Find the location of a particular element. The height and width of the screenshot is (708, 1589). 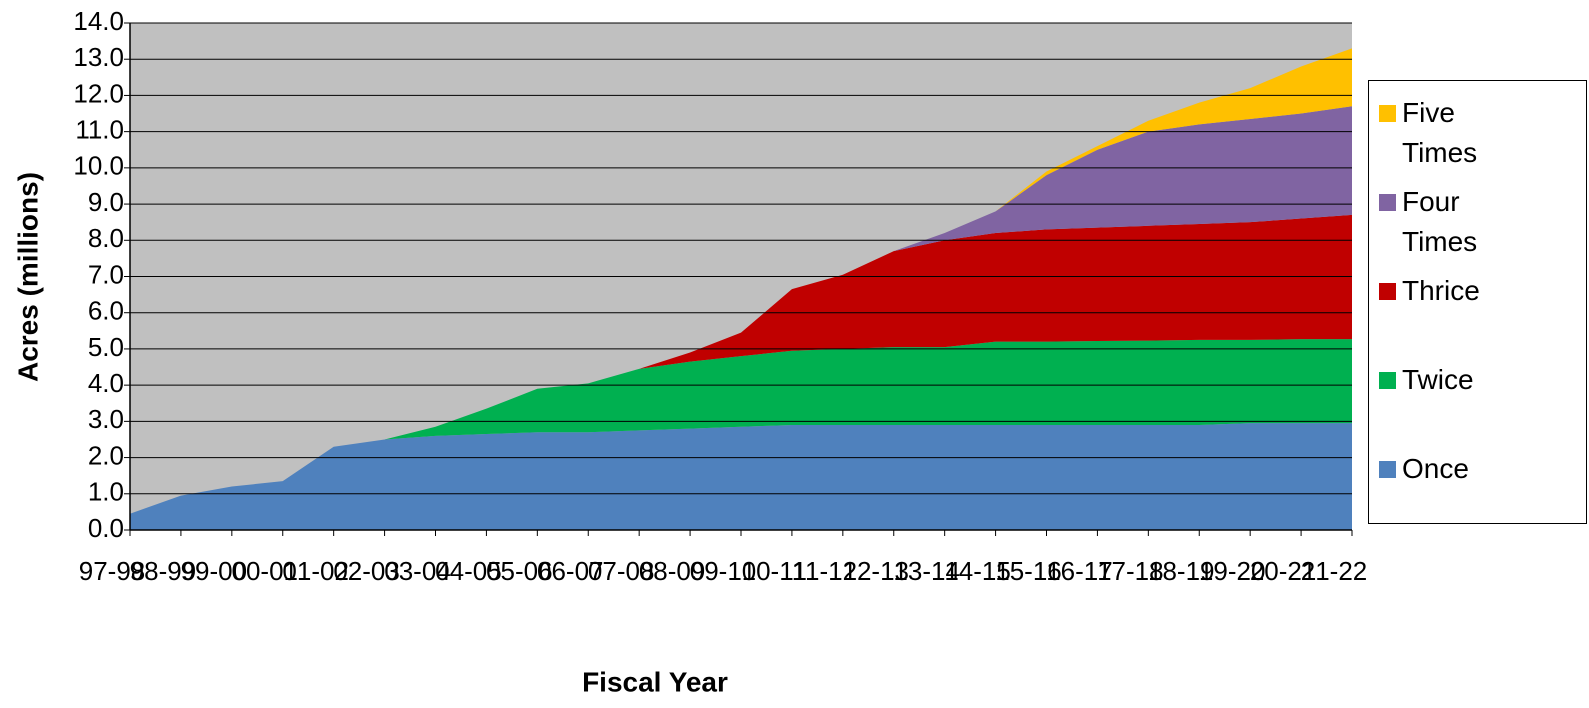

x-tick-label: 09-10 is located at coordinates (723, 571).